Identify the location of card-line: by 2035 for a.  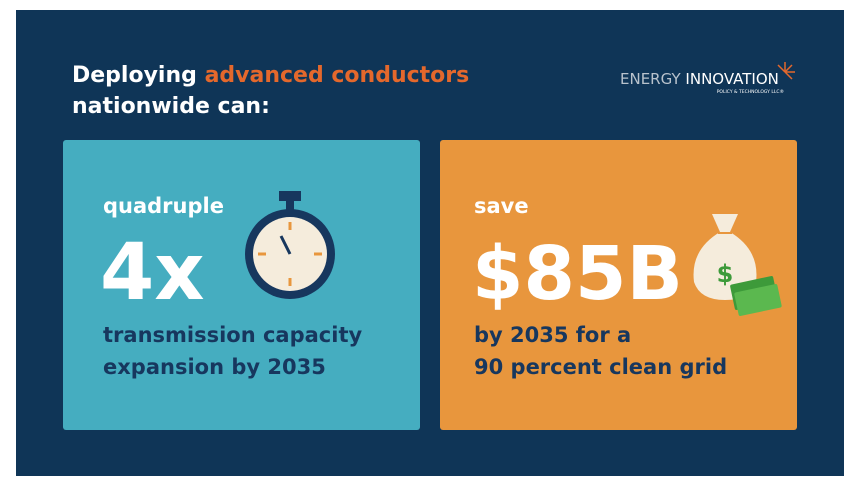
(552, 335).